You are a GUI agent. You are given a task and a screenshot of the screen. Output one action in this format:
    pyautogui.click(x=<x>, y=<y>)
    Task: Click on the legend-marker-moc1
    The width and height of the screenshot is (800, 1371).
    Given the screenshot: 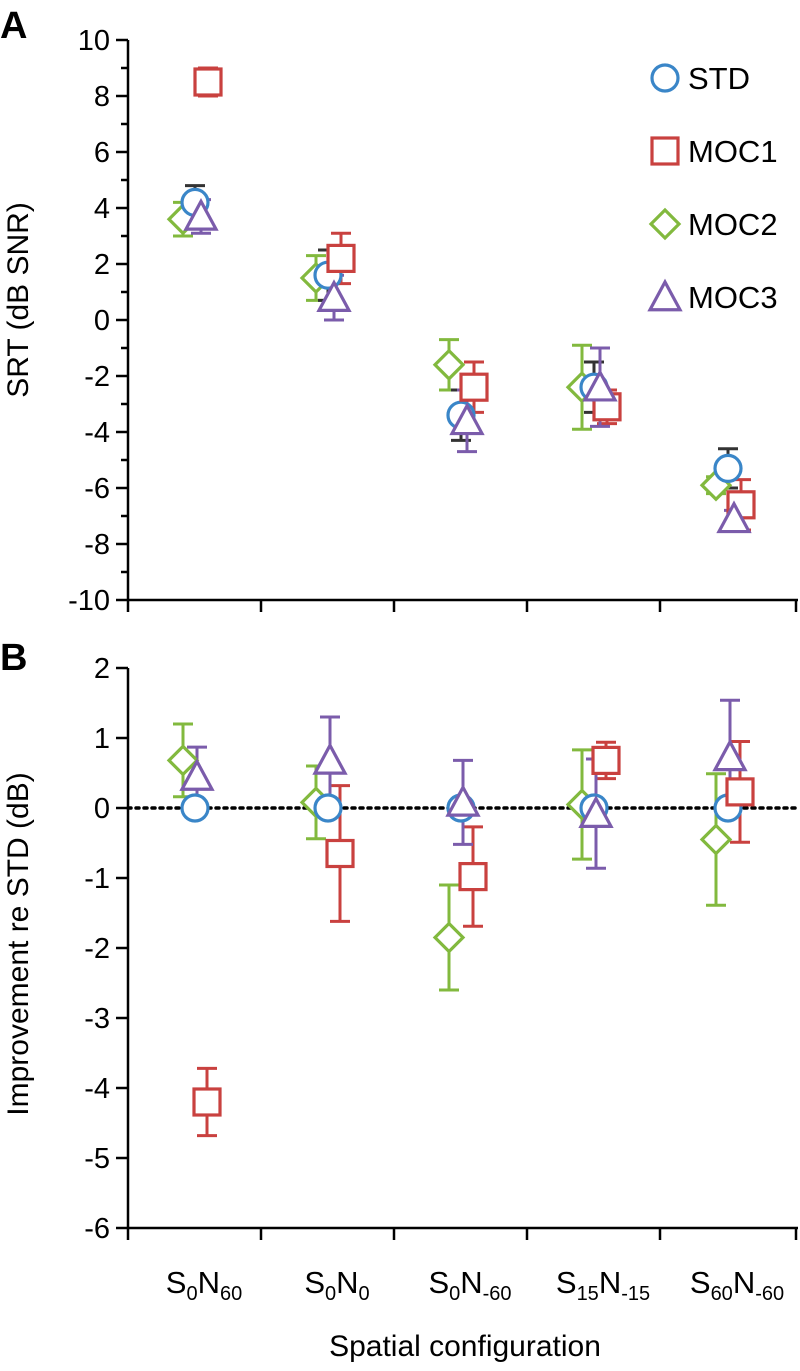 What is the action you would take?
    pyautogui.click(x=665, y=151)
    